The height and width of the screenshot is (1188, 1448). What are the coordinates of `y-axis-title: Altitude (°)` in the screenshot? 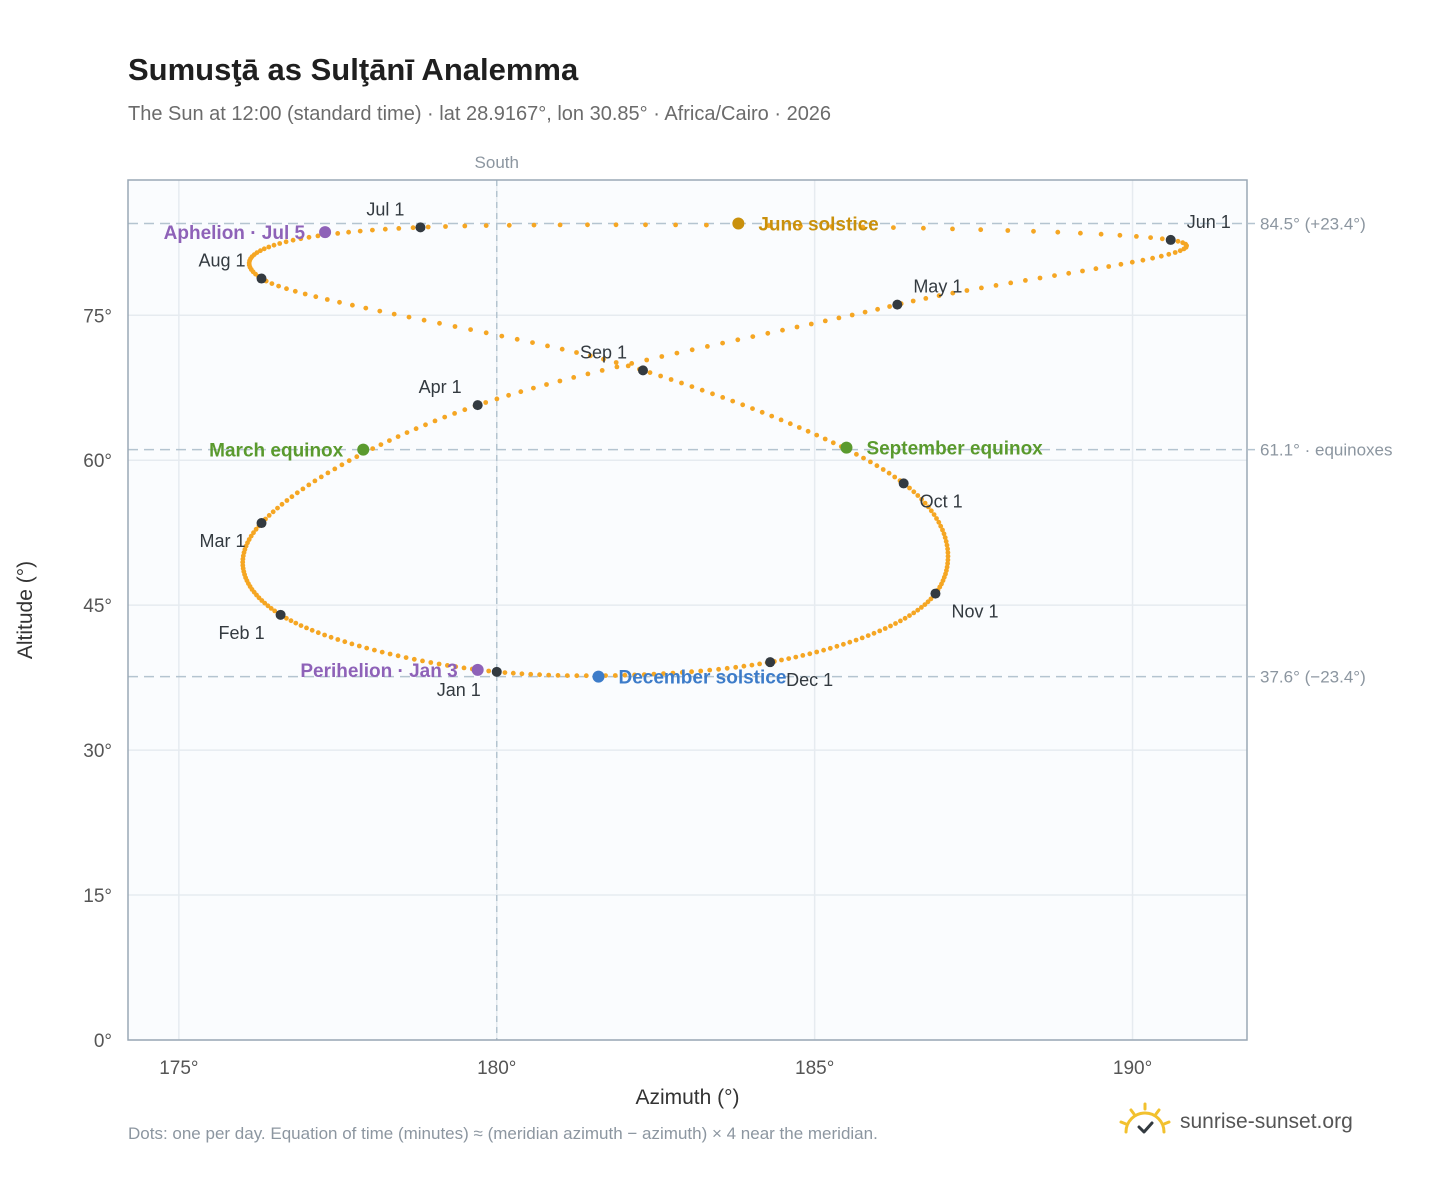 It's located at (25, 610).